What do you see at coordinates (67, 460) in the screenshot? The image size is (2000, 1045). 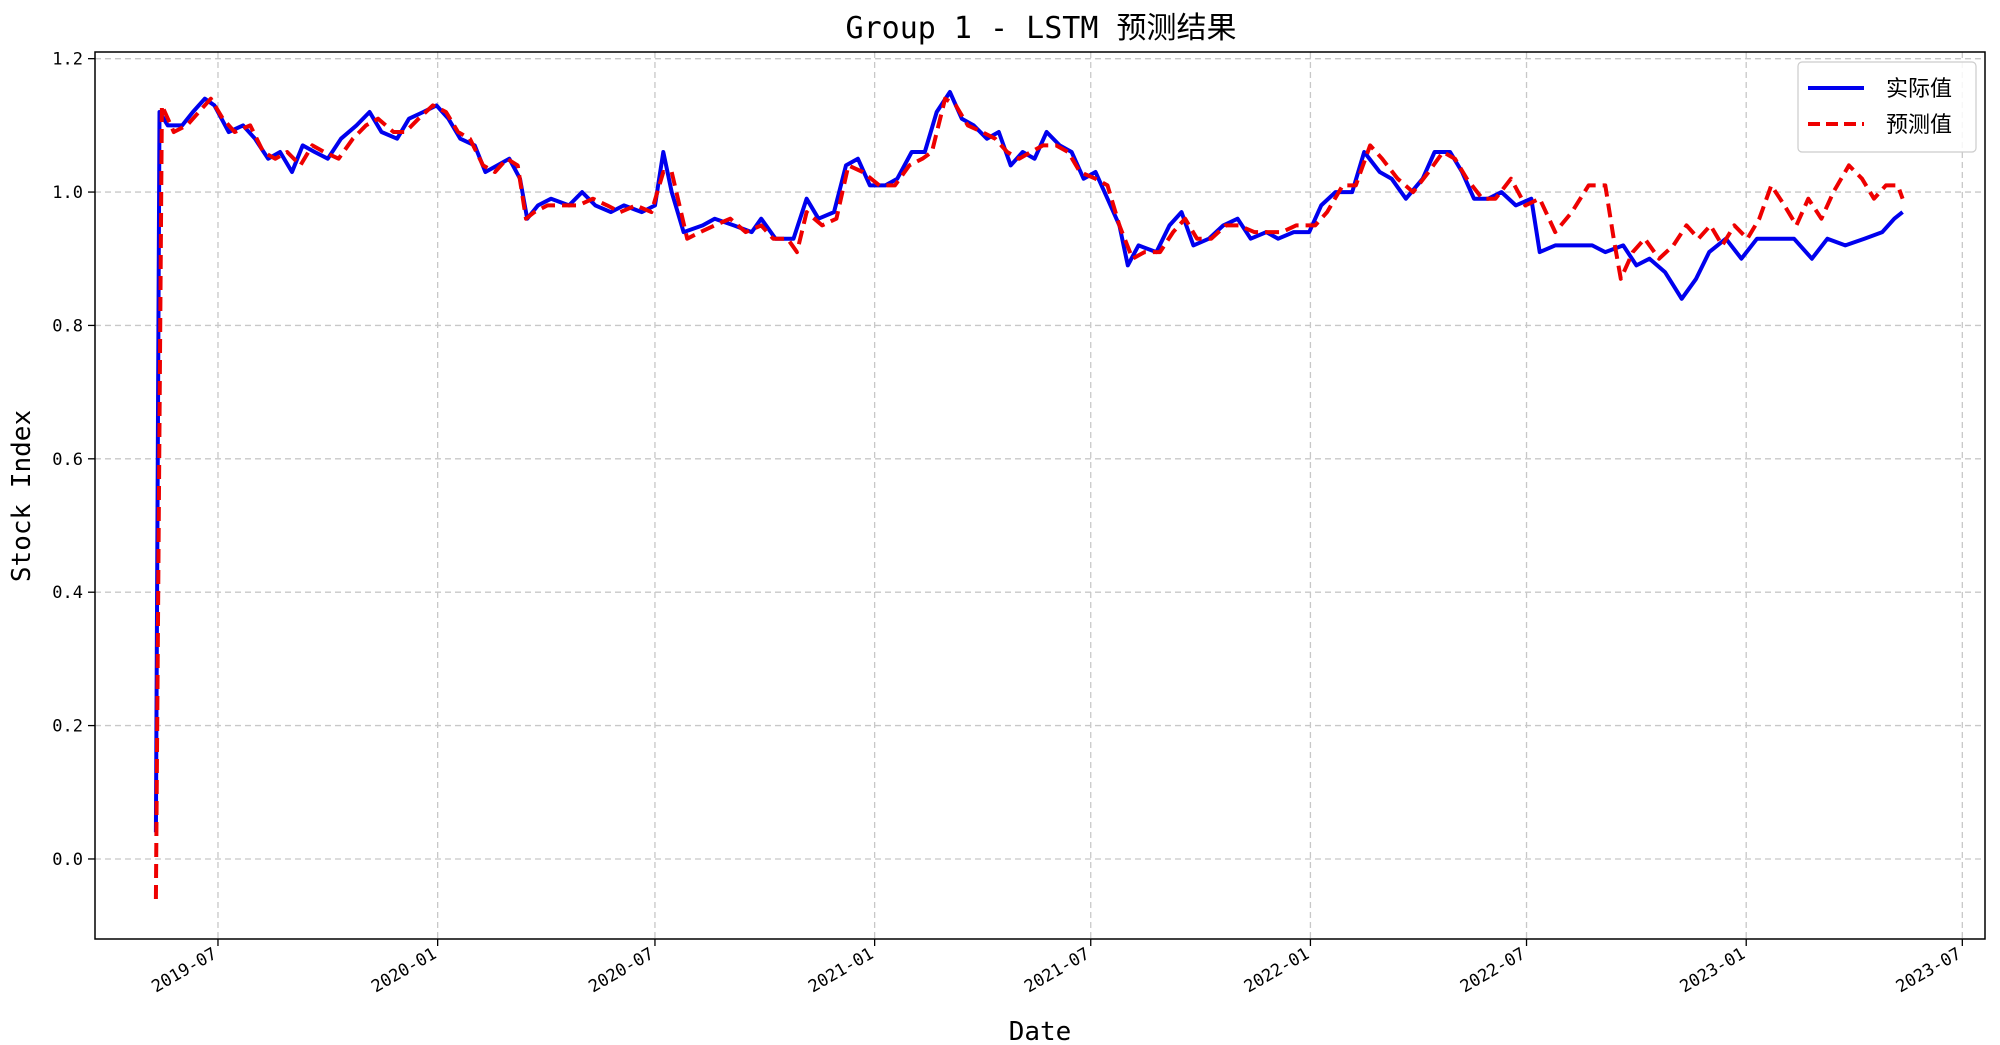 I see `y-tick-label: 0.6` at bounding box center [67, 460].